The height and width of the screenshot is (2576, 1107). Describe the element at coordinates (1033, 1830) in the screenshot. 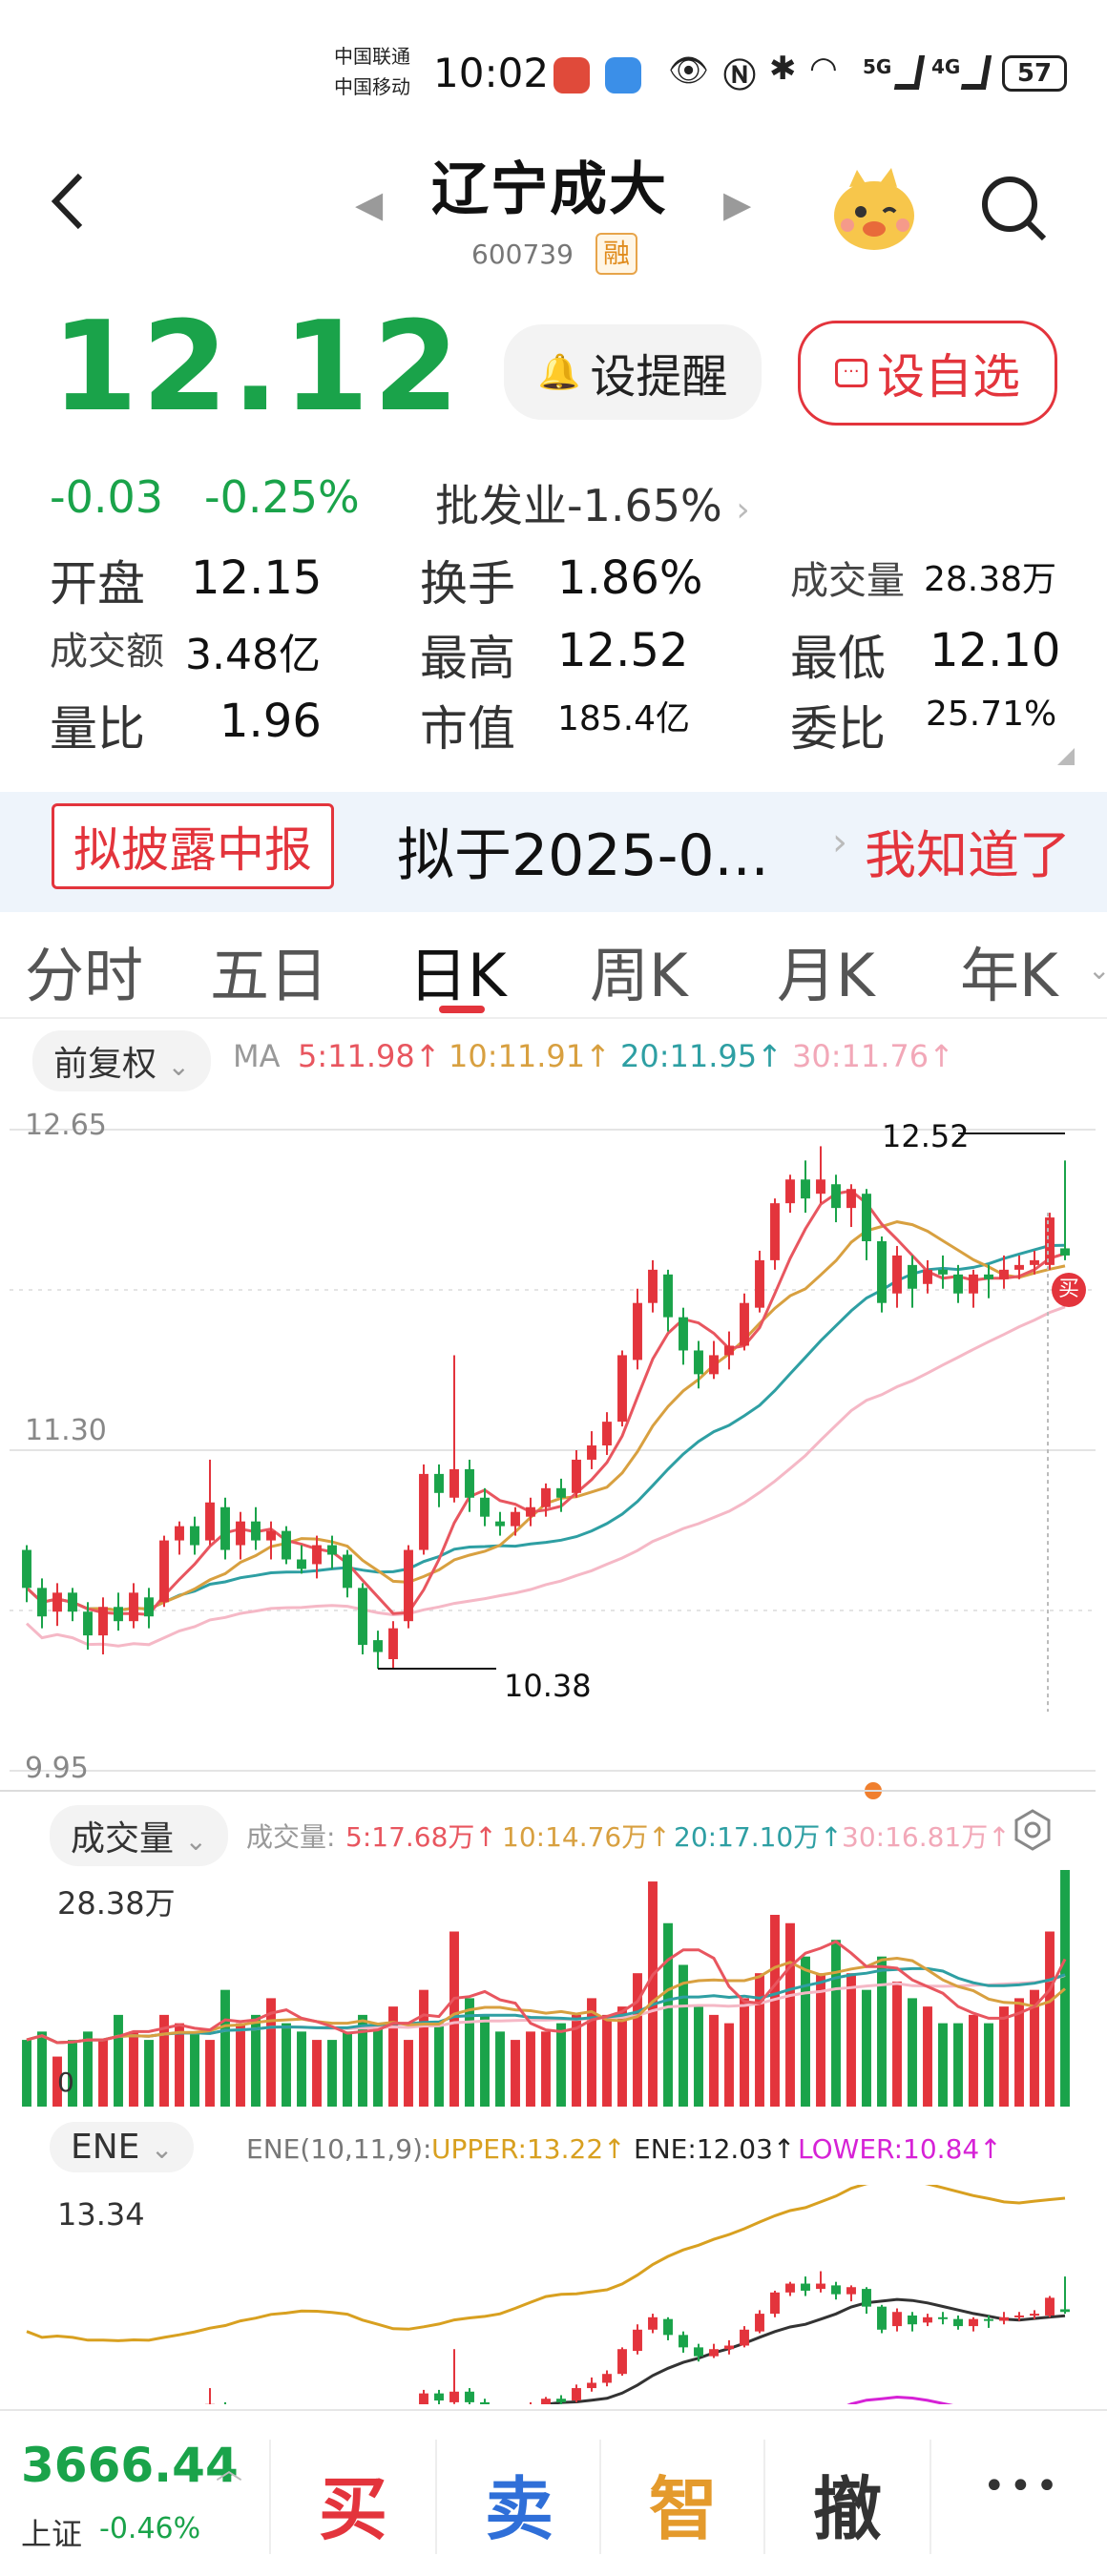

I see `settings-icon` at that location.